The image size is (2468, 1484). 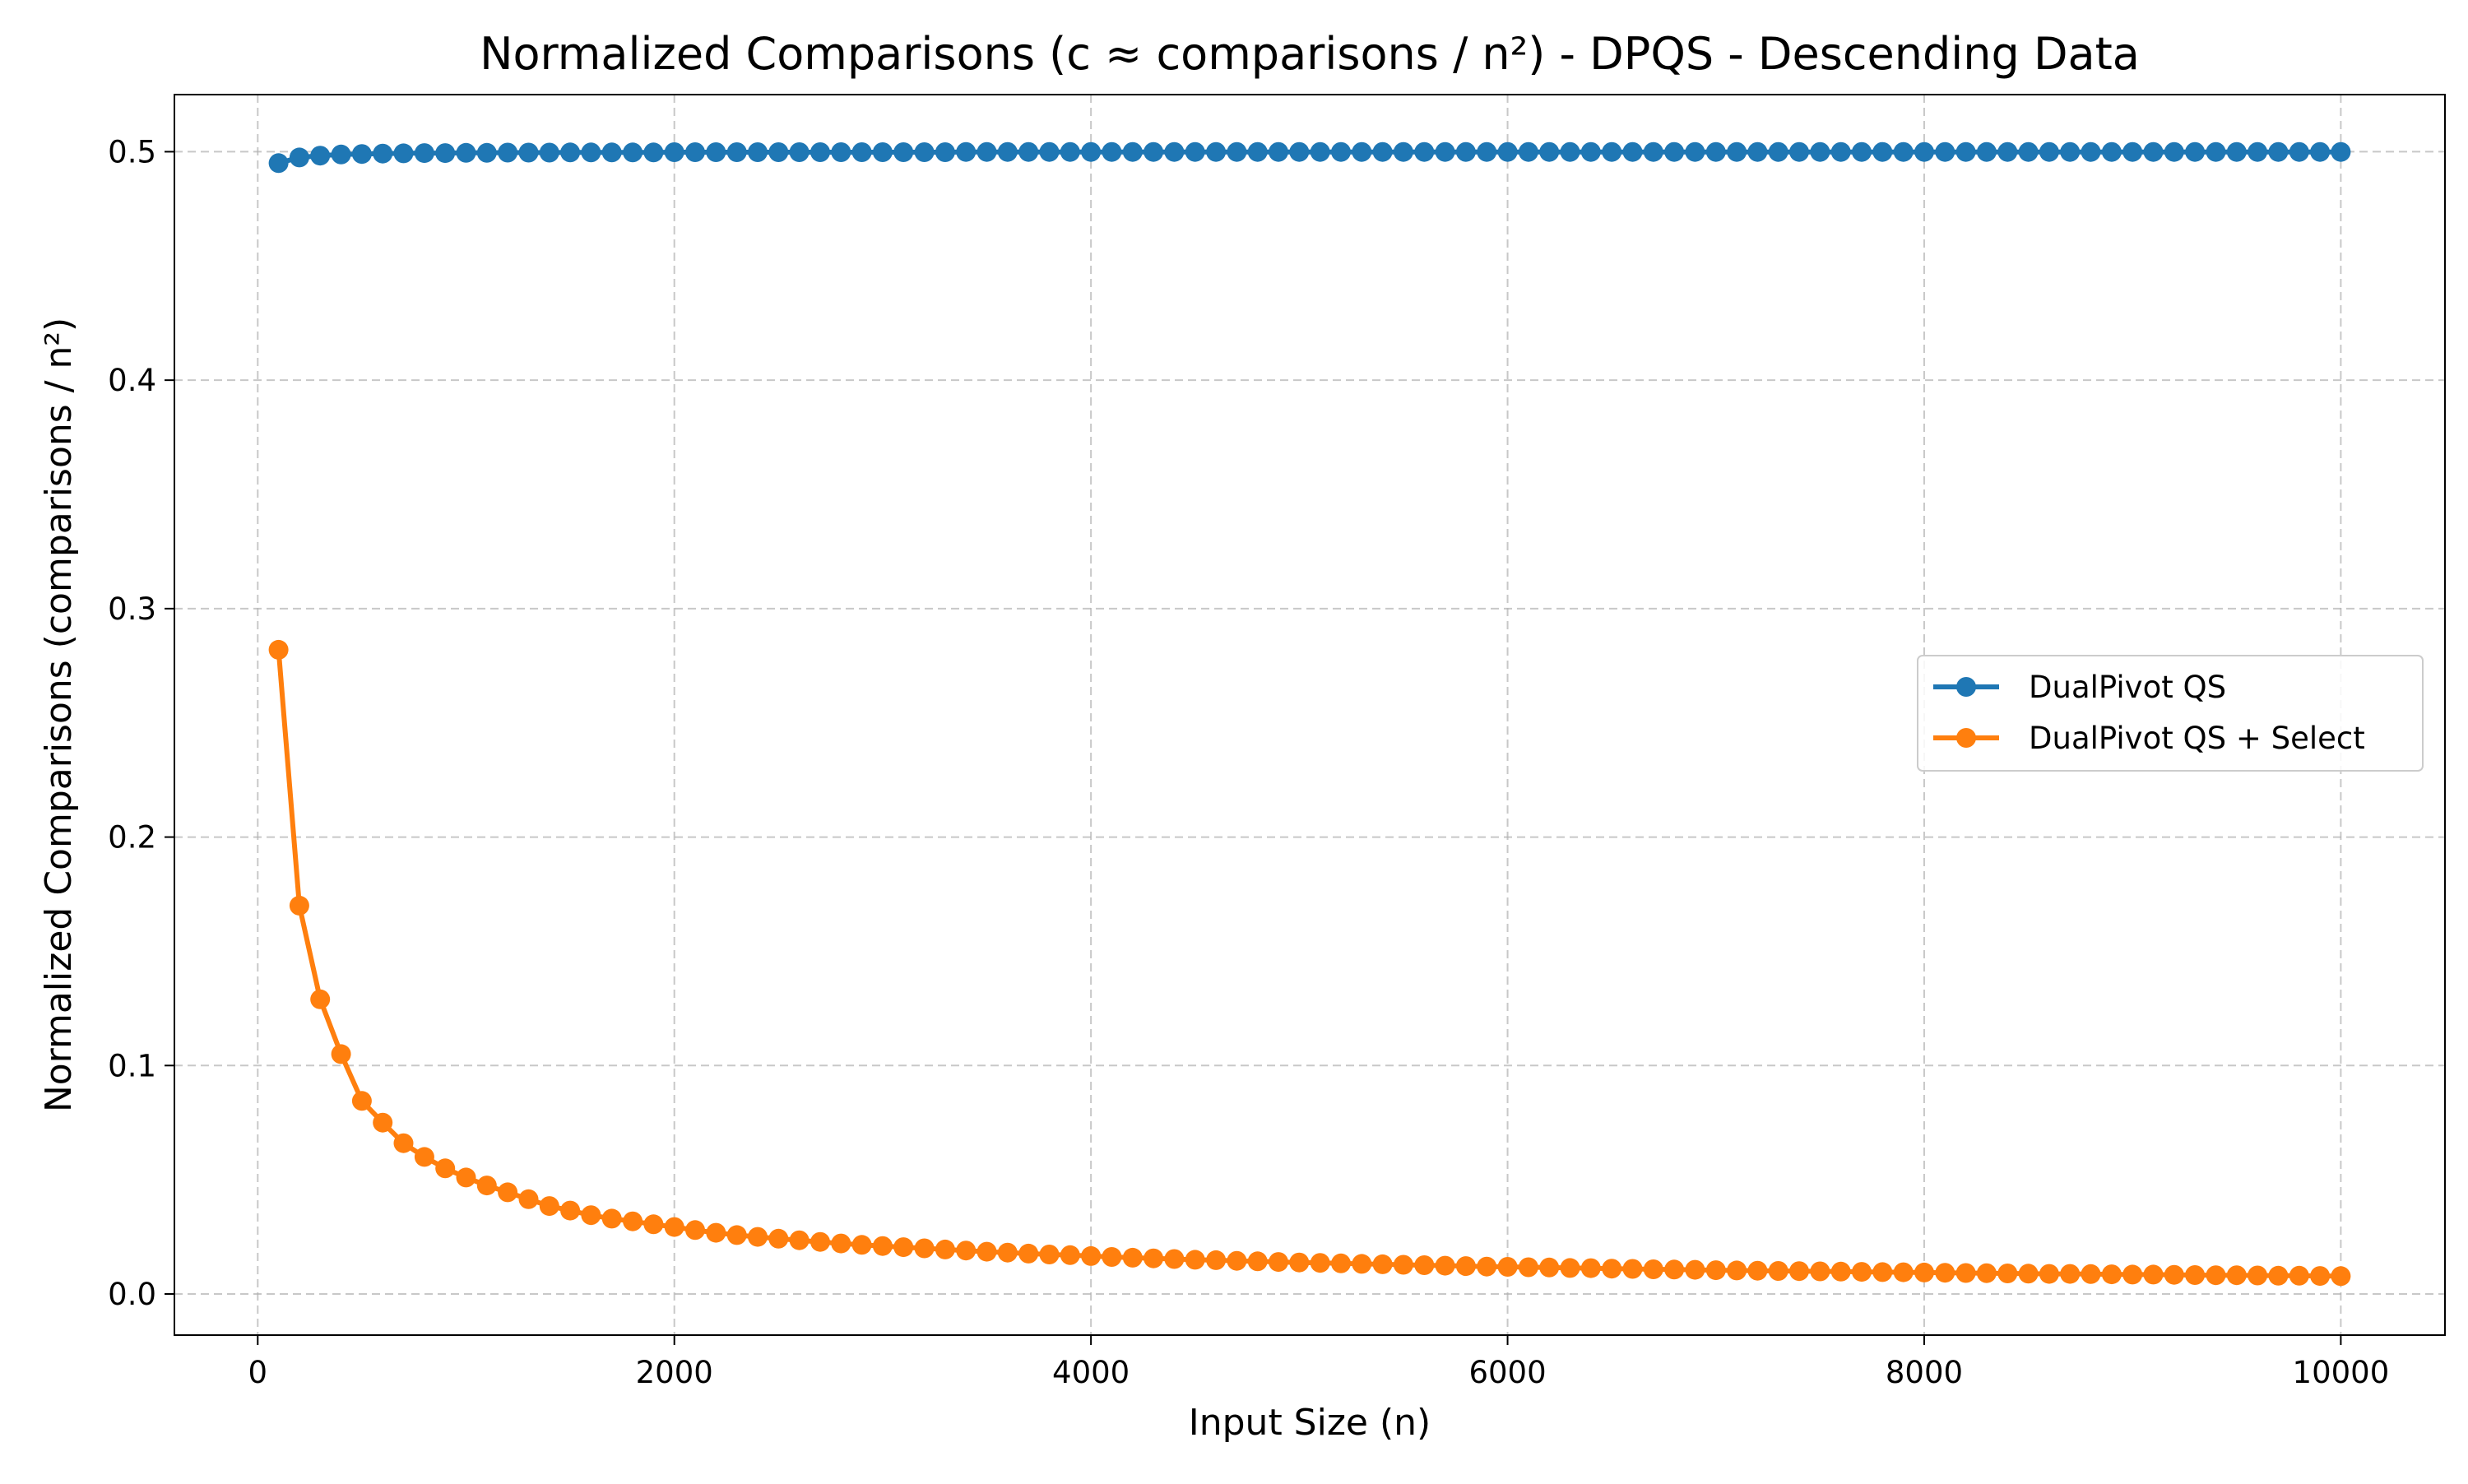 What do you see at coordinates (258, 1372) in the screenshot?
I see `x-tick-label: 0` at bounding box center [258, 1372].